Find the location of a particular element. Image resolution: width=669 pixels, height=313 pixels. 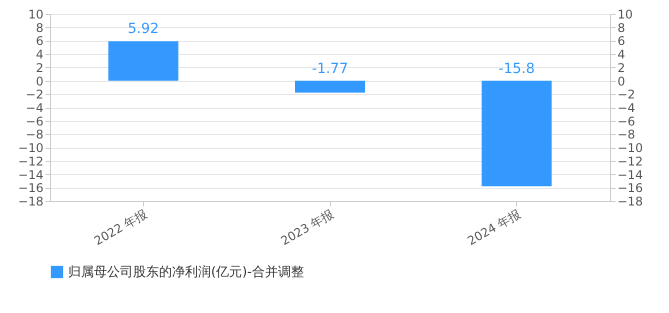

y-tick-label: 8 is located at coordinates (40, 27).